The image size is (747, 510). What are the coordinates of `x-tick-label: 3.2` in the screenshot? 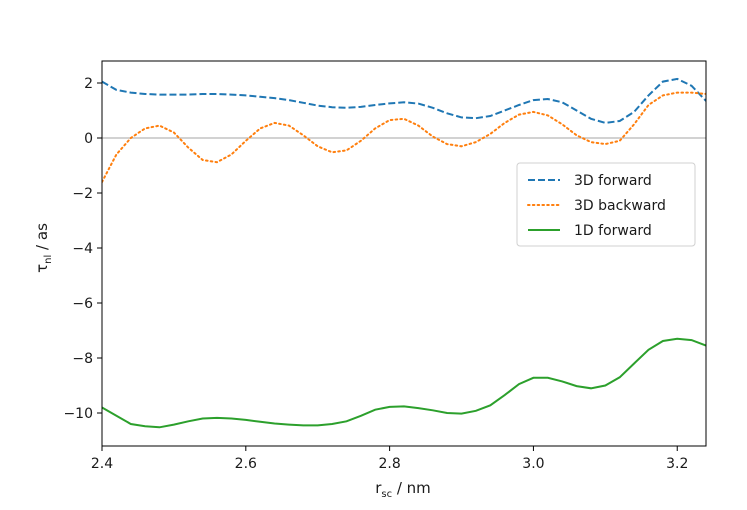 It's located at (677, 464).